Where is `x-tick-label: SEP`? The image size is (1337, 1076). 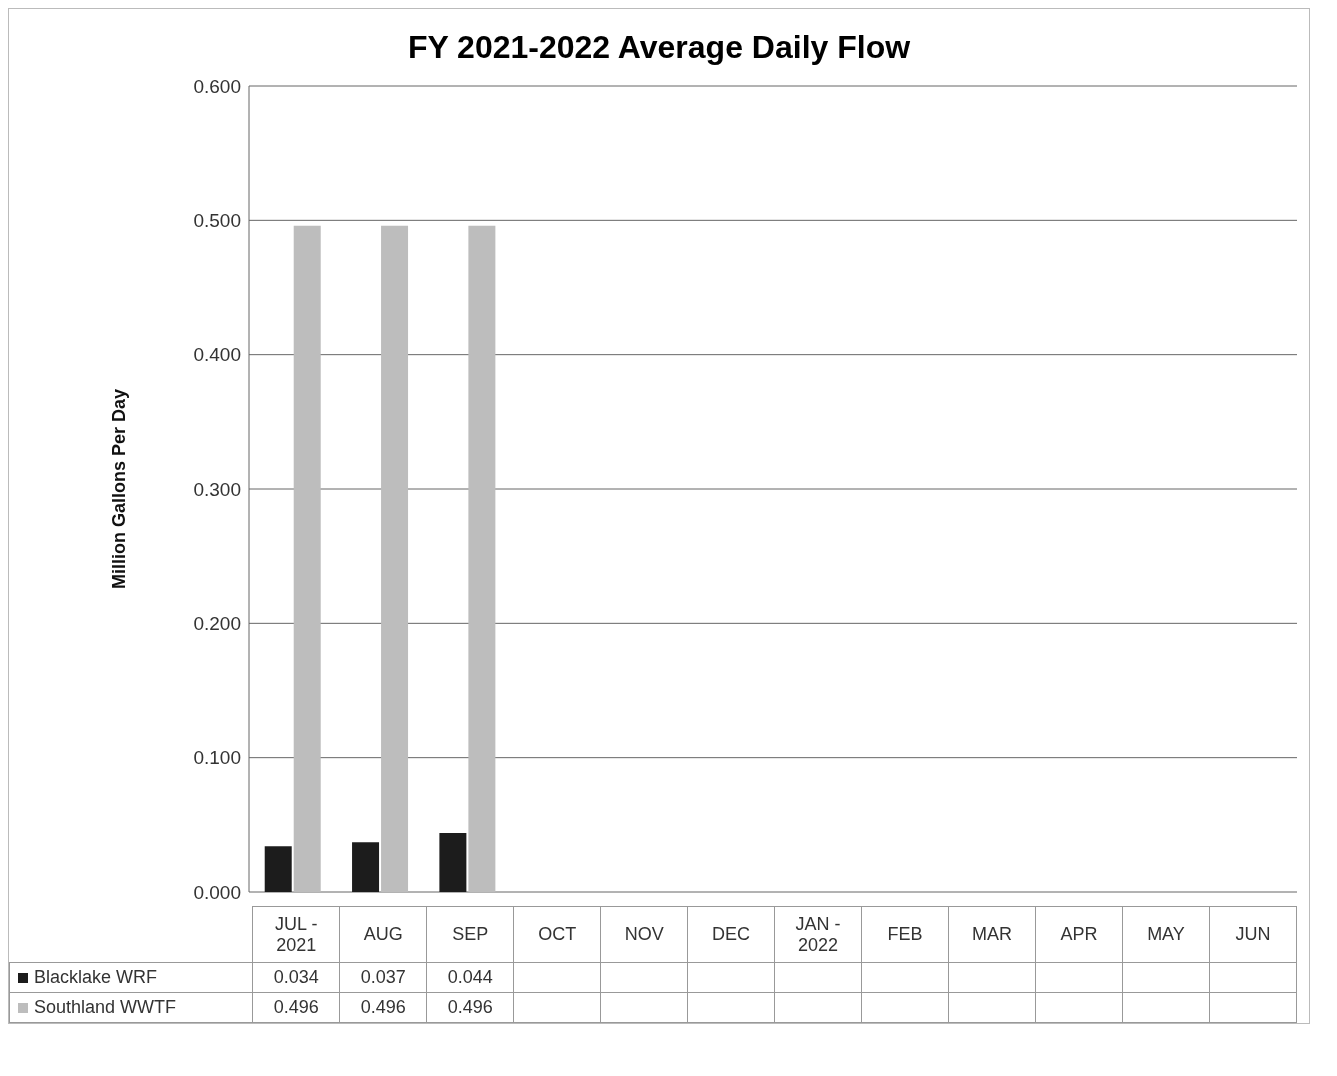 x-tick-label: SEP is located at coordinates (470, 934).